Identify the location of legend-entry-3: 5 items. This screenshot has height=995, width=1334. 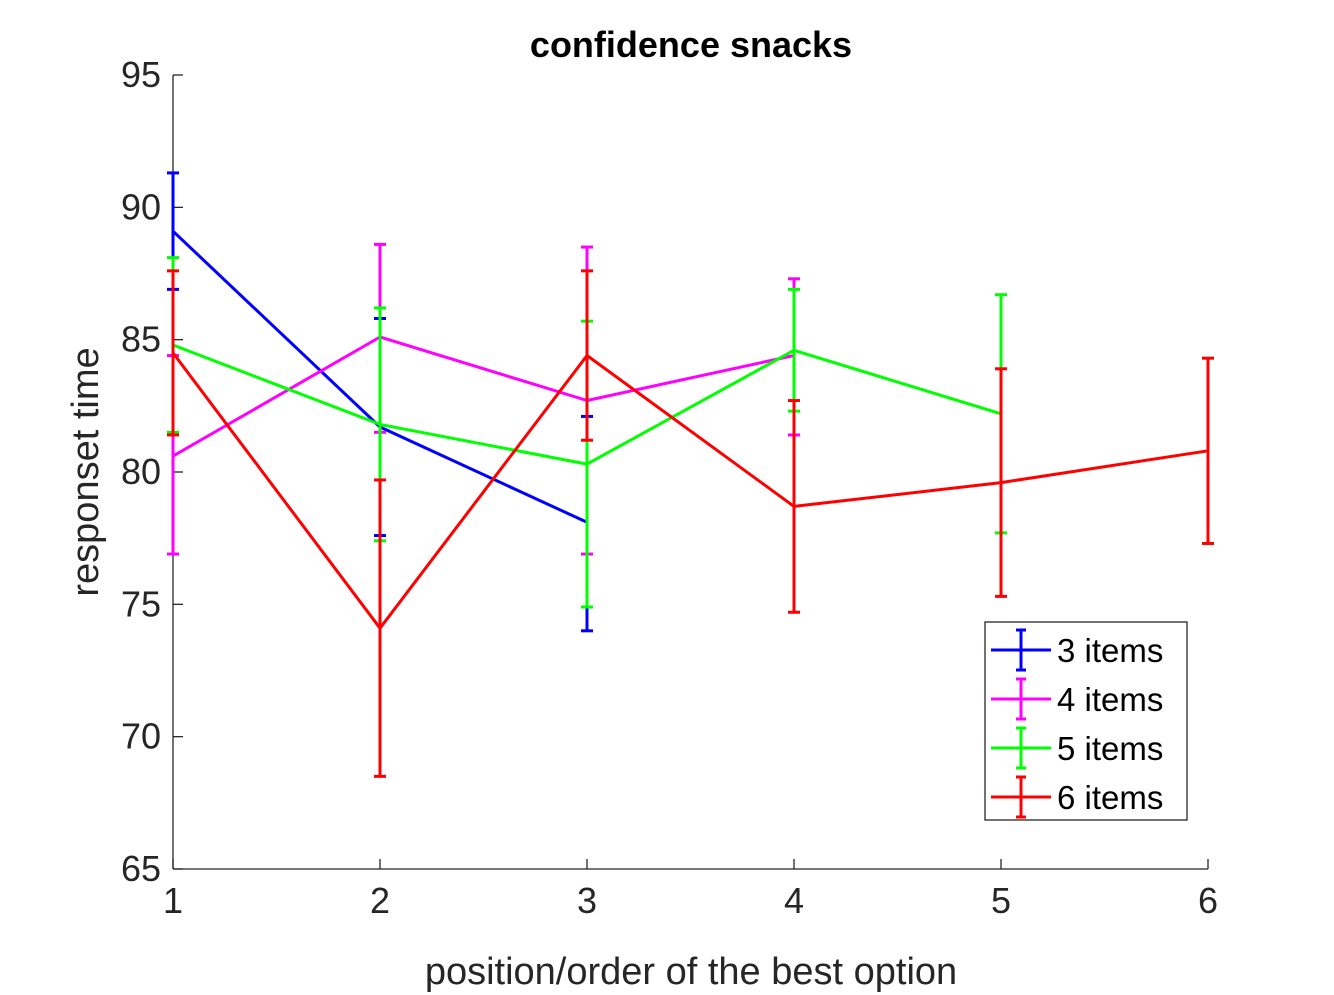
(1077, 748).